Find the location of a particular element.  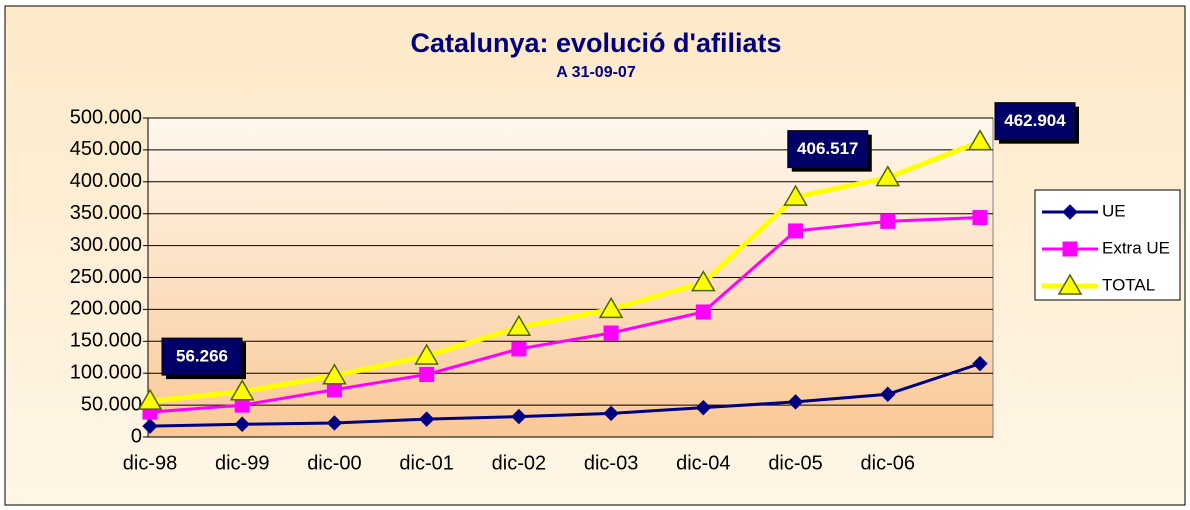

x-tick-label: dic-05 is located at coordinates (795, 463).